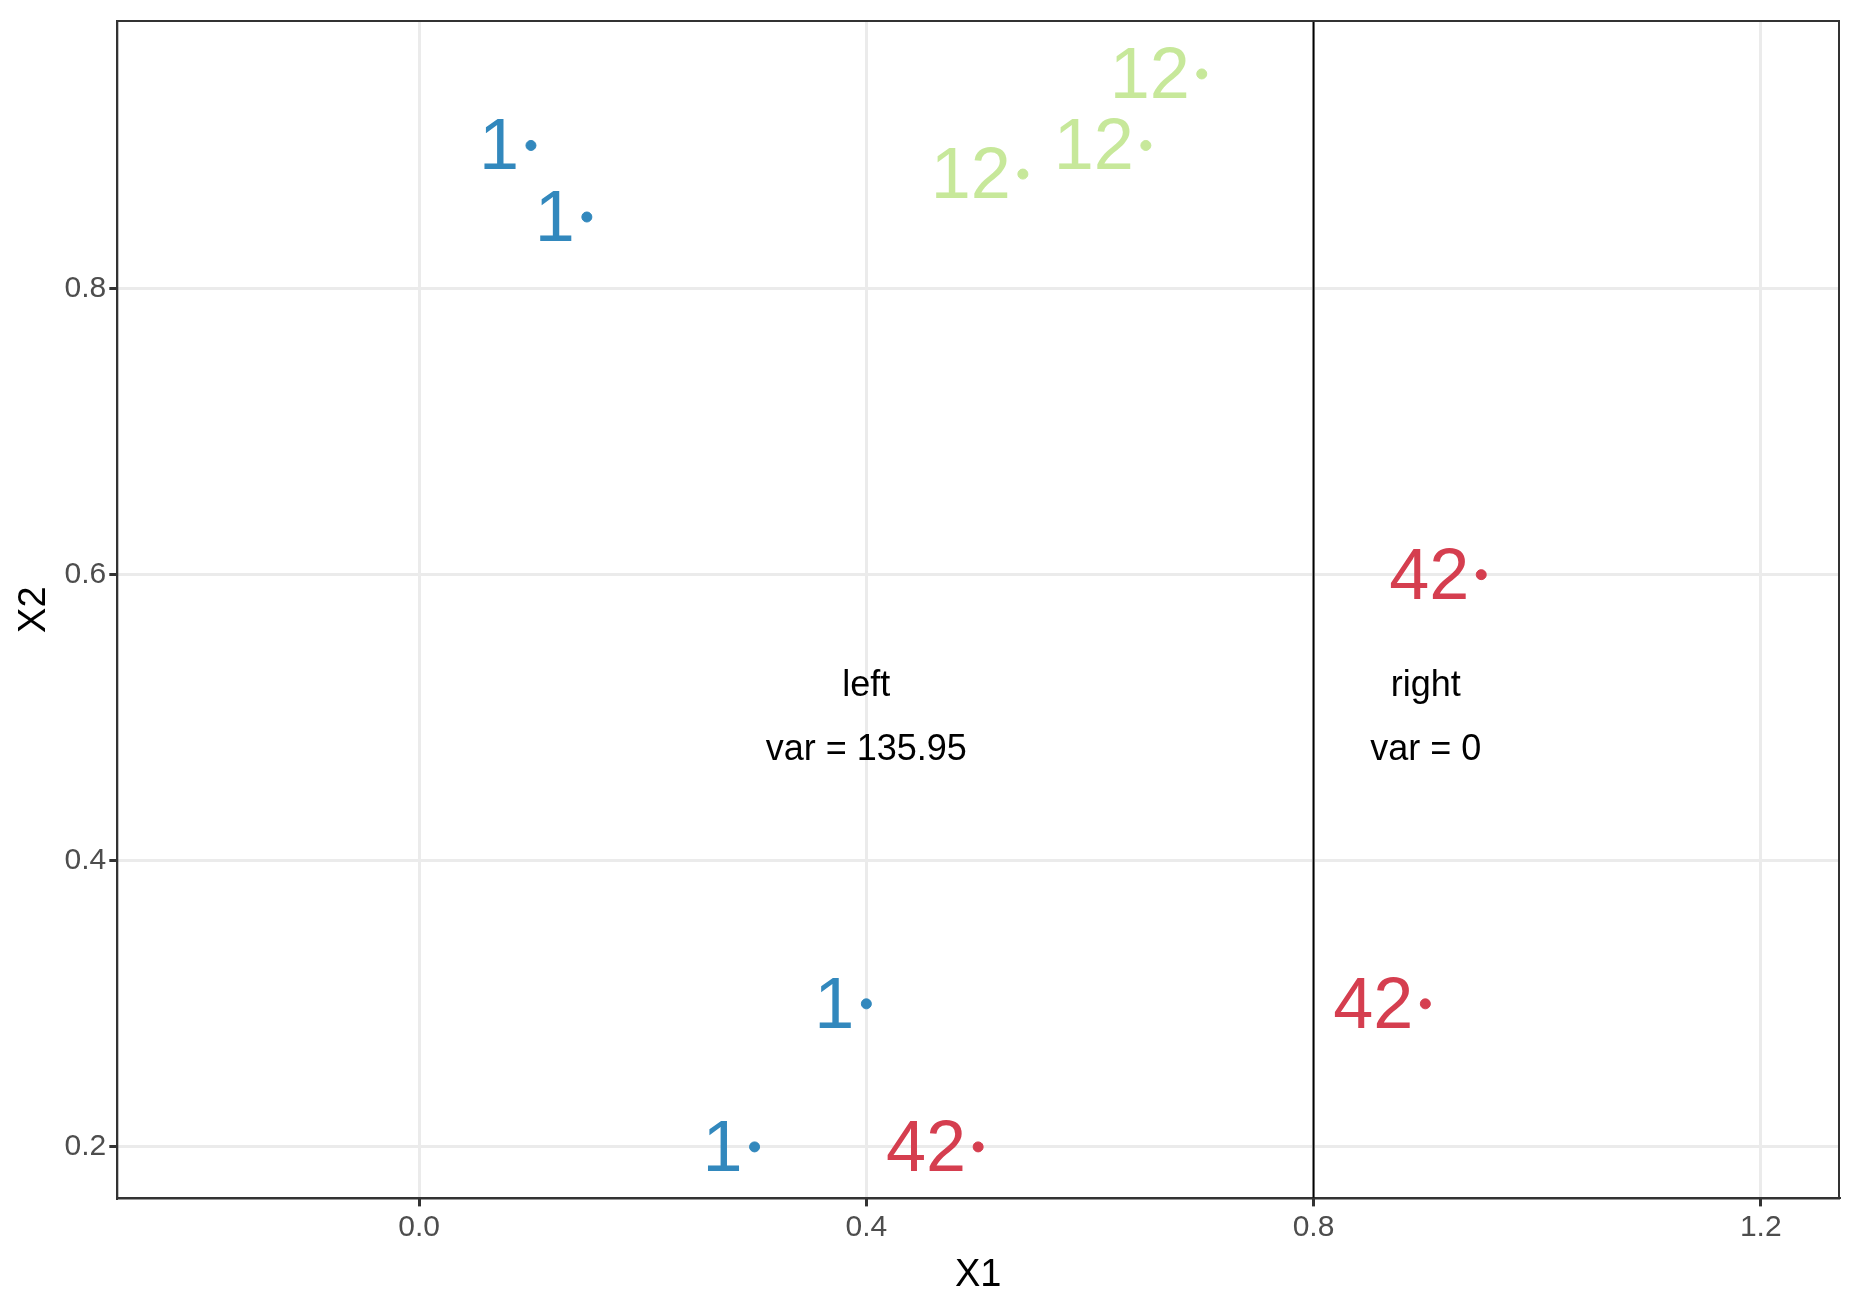  Describe the element at coordinates (1426, 715) in the screenshot. I see `annotation: right var = 0` at that location.